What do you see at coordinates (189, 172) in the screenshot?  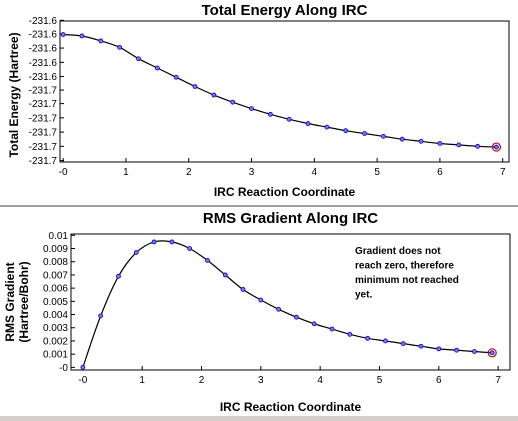 I see `x-tick-label: 2` at bounding box center [189, 172].